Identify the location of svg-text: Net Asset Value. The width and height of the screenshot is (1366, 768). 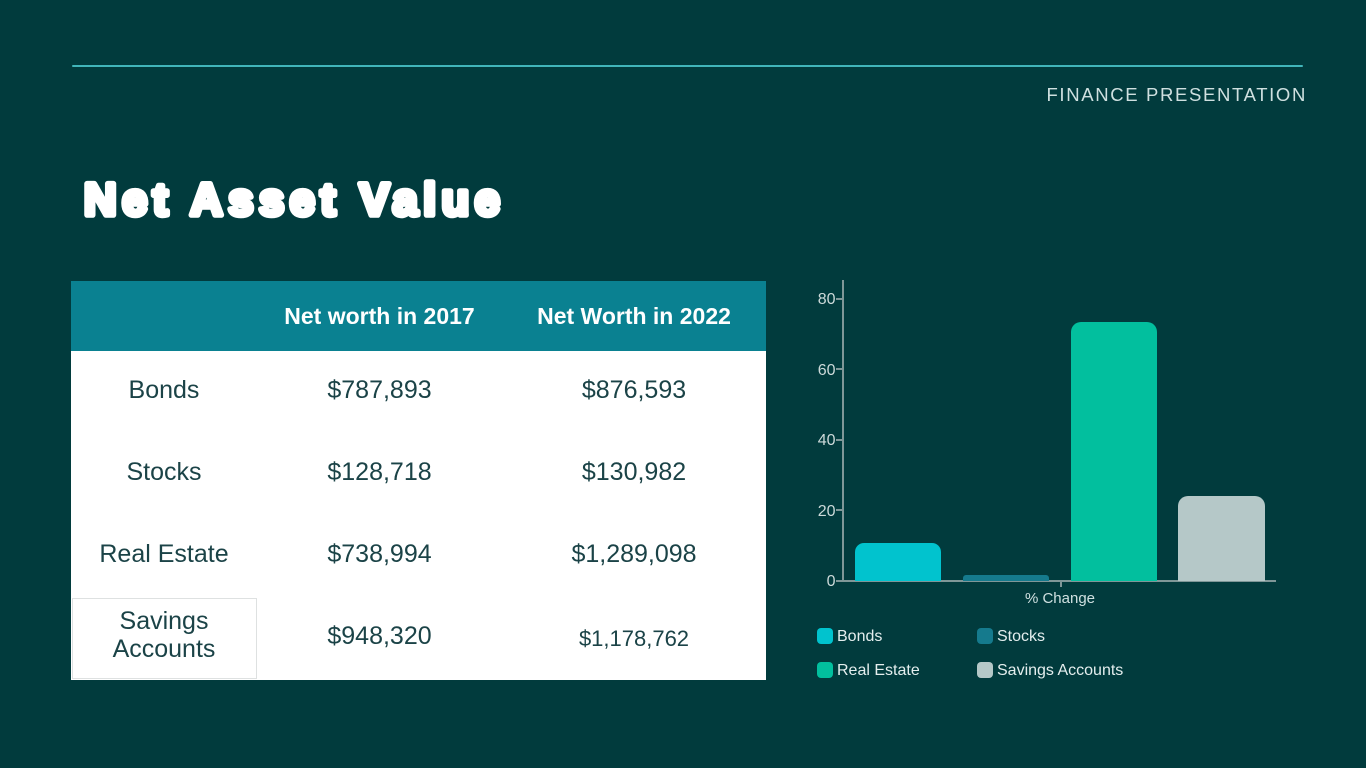
(294, 199).